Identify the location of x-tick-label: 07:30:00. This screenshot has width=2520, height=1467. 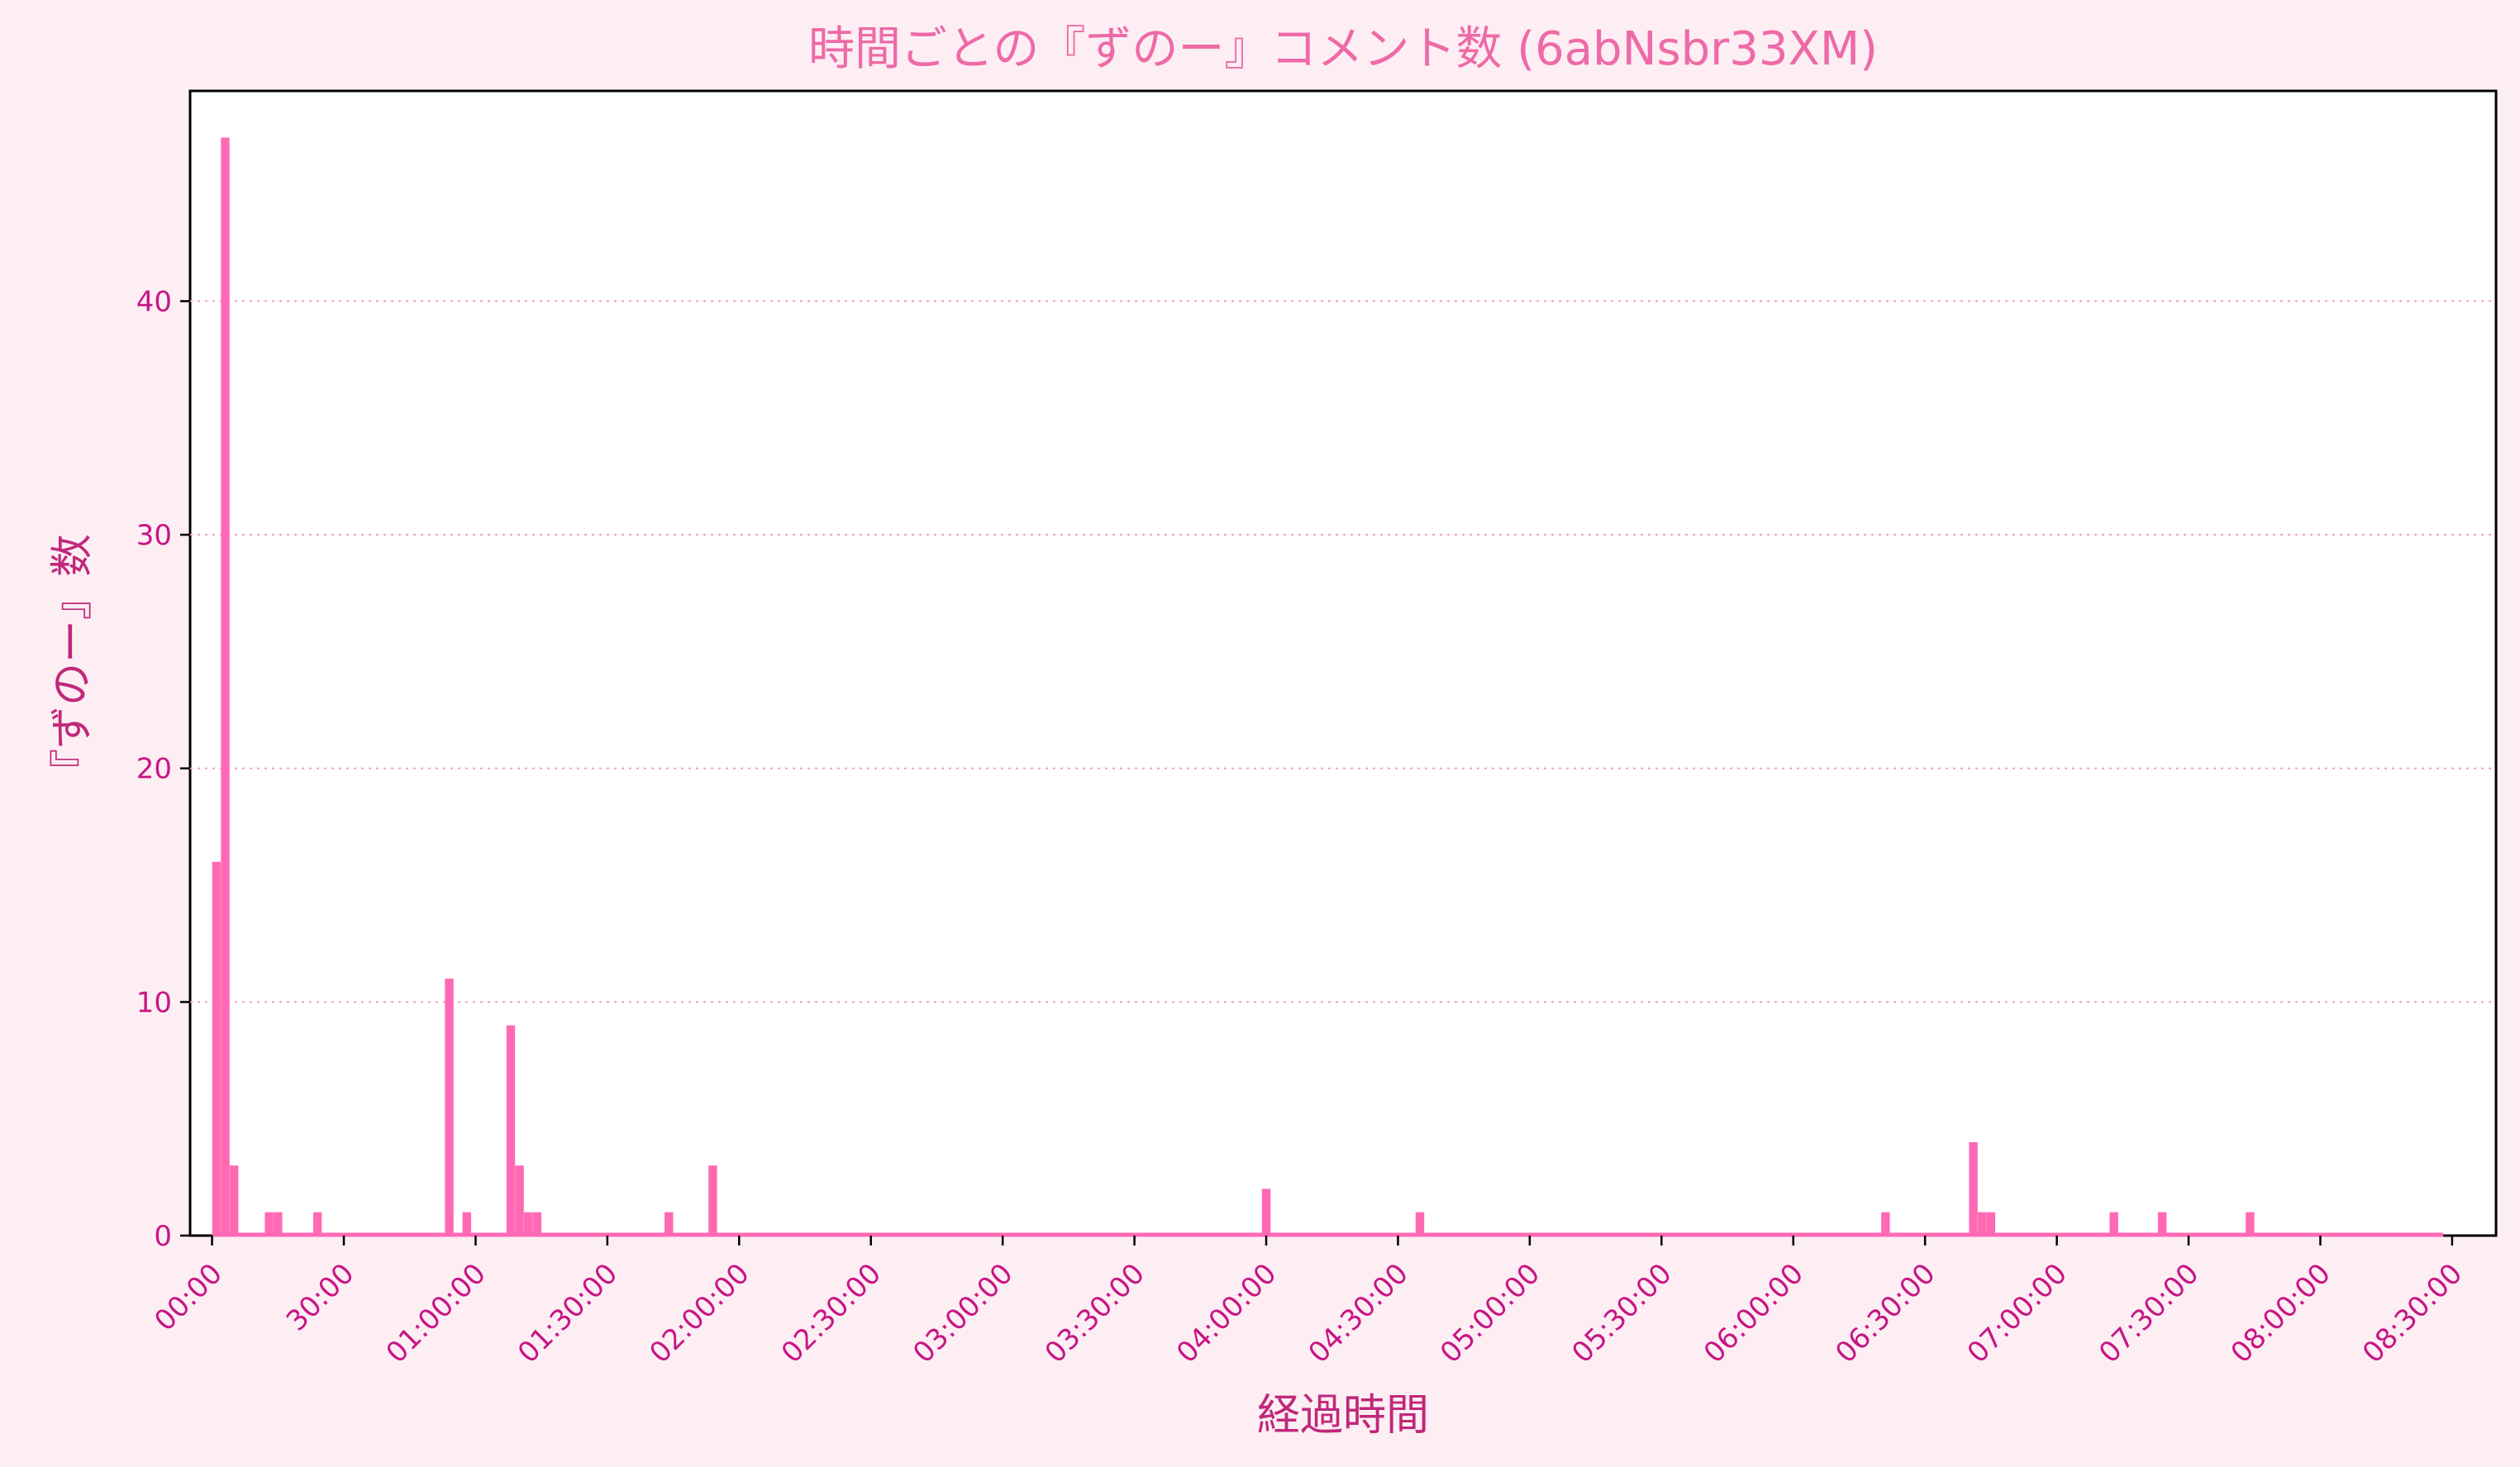
(2149, 1313).